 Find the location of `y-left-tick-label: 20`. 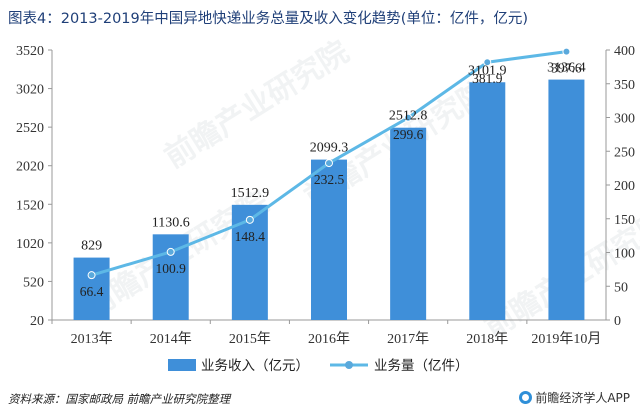

y-left-tick-label: 20 is located at coordinates (37, 321).